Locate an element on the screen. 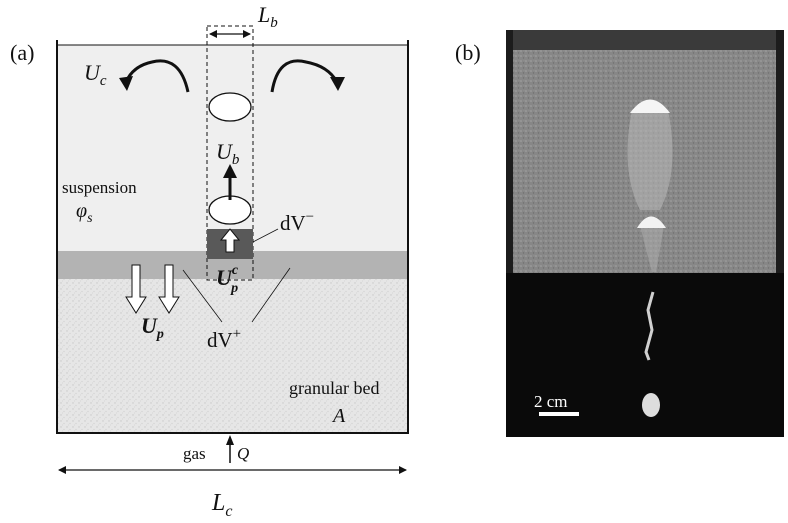 The image size is (788, 523). phi-label: φ is located at coordinates (81, 211).